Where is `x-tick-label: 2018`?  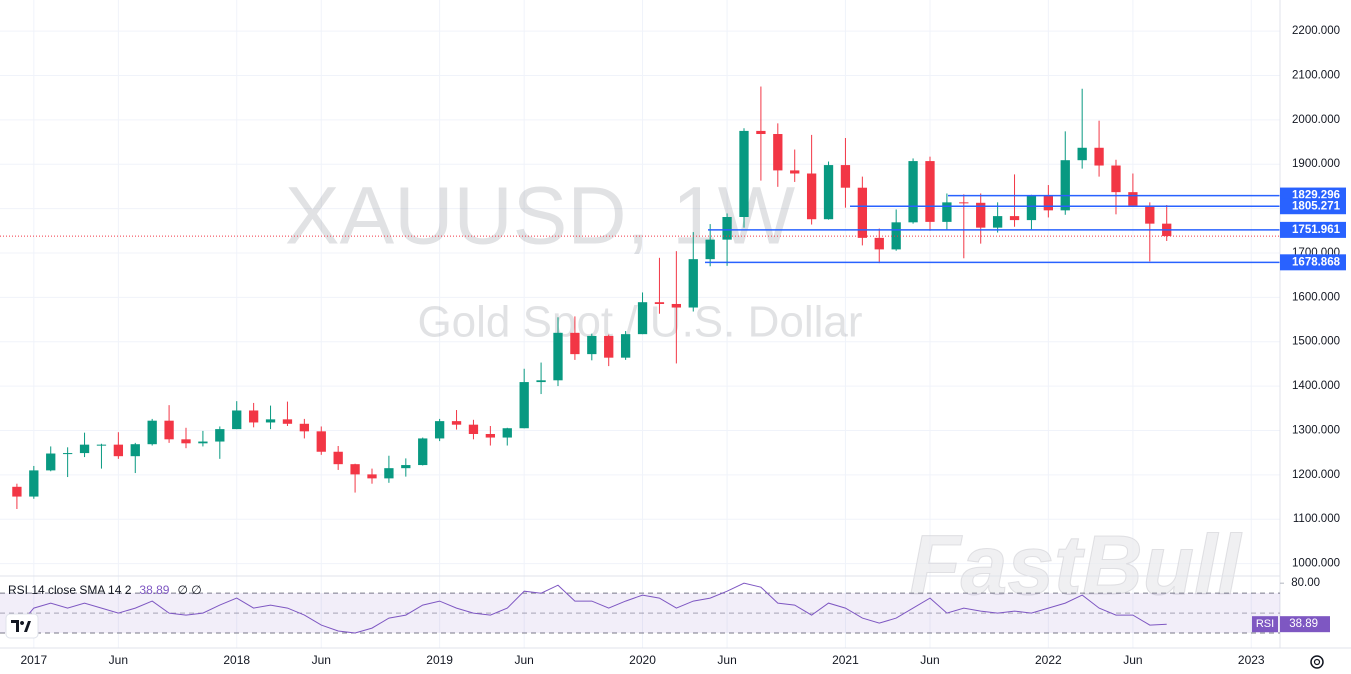
x-tick-label: 2018 is located at coordinates (236, 660).